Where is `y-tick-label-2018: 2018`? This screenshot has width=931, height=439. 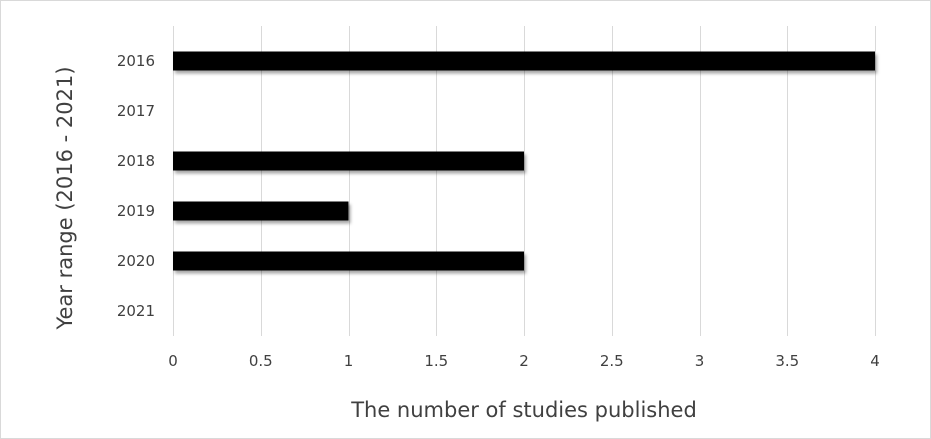
y-tick-label-2018: 2018 is located at coordinates (136, 161).